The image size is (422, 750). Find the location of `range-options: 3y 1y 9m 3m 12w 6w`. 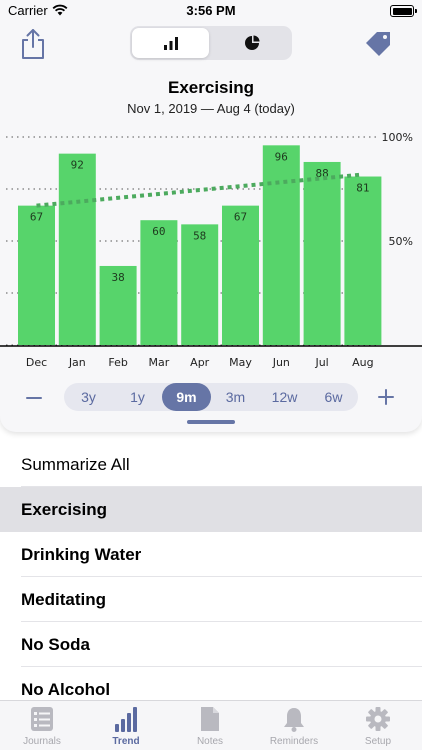

range-options: 3y 1y 9m 3m 12w 6w is located at coordinates (211, 397).